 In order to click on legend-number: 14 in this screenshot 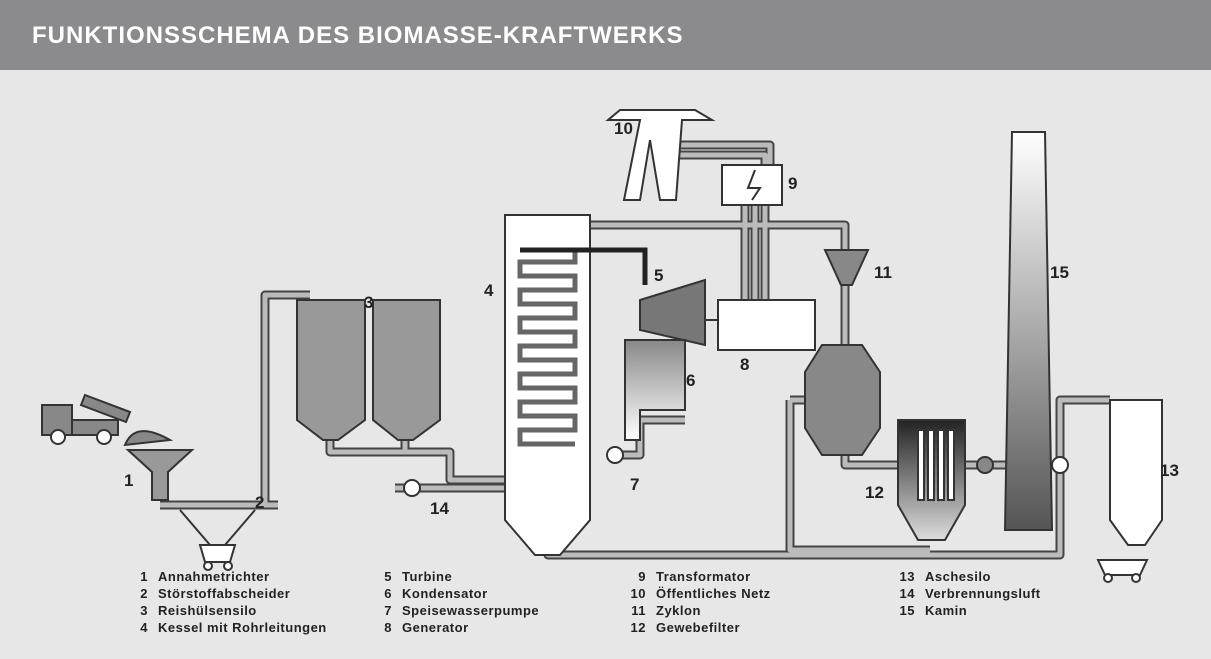, I will do `click(908, 593)`.